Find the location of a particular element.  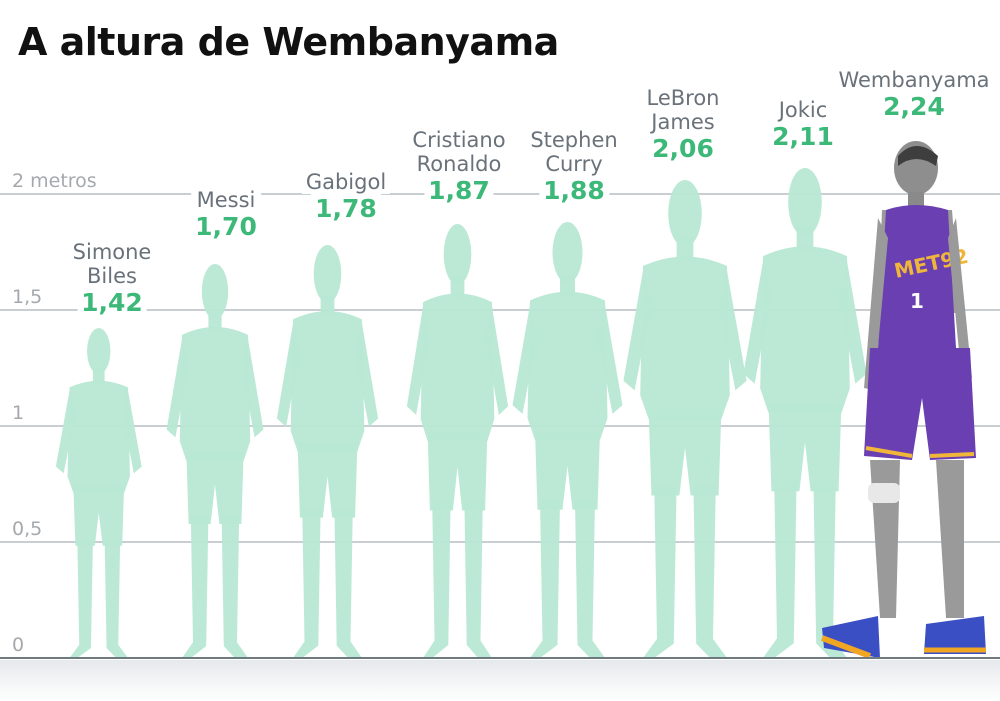

gridline-1-5m is located at coordinates (500, 310).